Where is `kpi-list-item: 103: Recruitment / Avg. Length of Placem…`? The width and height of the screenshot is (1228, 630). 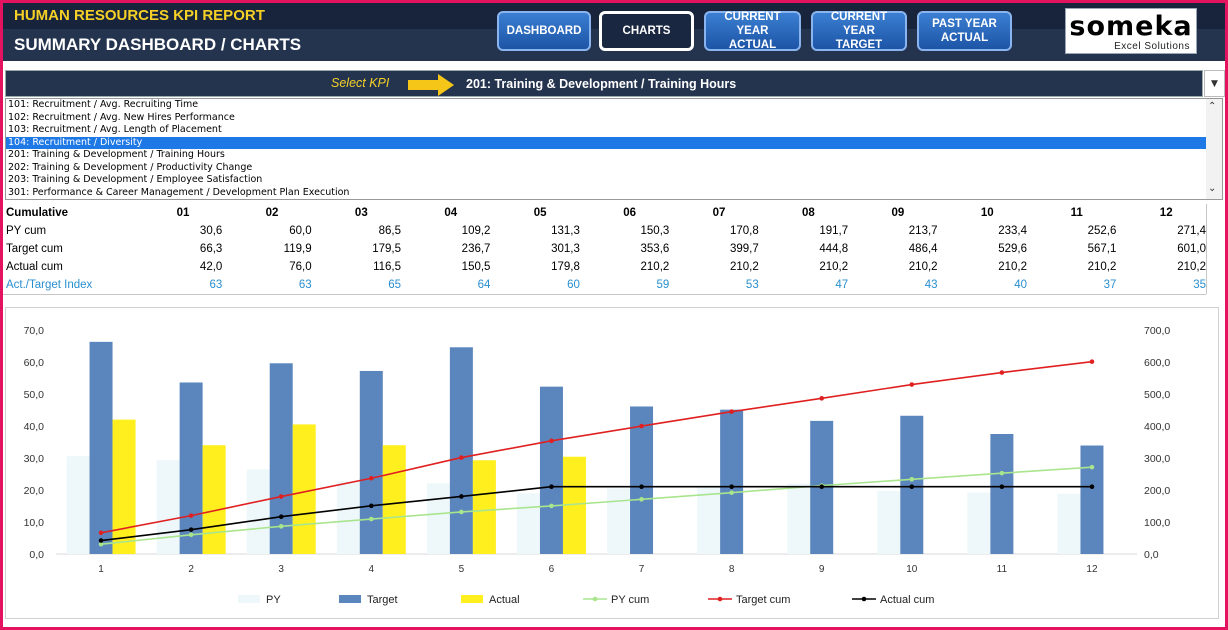
kpi-list-item: 103: Recruitment / Avg. Length of Placem… is located at coordinates (115, 129).